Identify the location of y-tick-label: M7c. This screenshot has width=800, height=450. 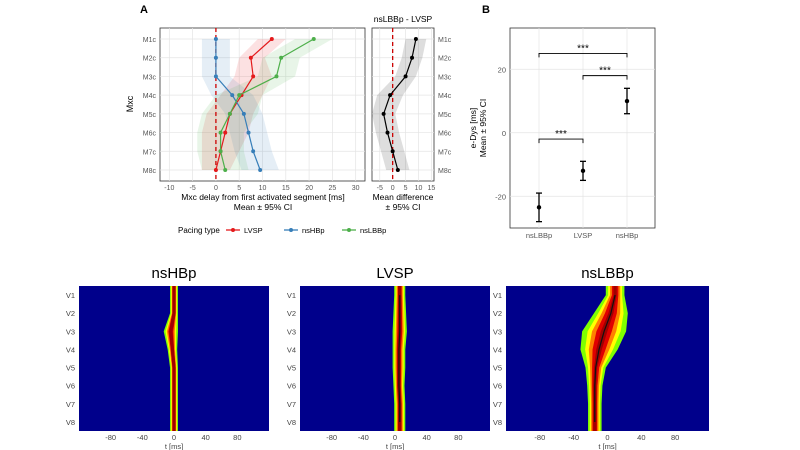
(445, 152).